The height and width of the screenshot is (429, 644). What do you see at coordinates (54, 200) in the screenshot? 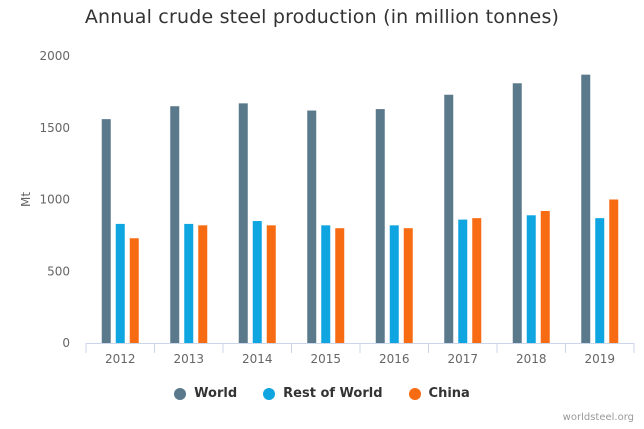
I see `y-tick-label: 1000` at bounding box center [54, 200].